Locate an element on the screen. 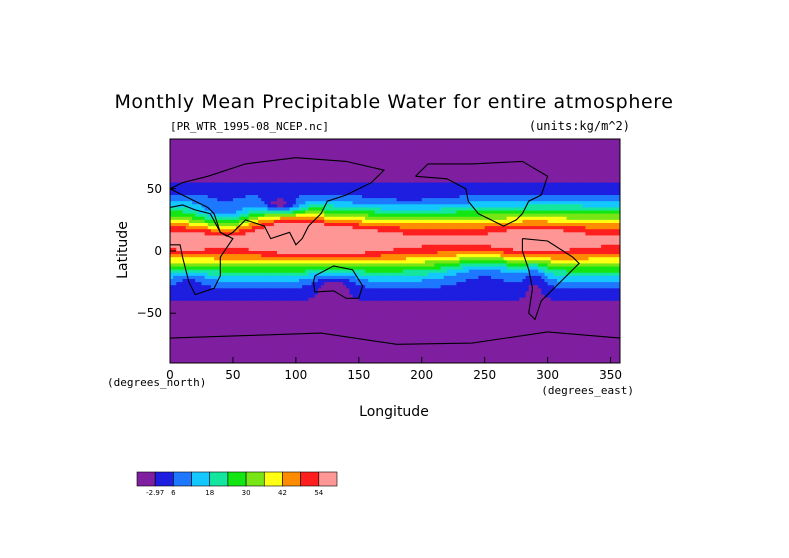 The width and height of the screenshot is (789, 558). x-axis-label: Longitude is located at coordinates (394, 412).